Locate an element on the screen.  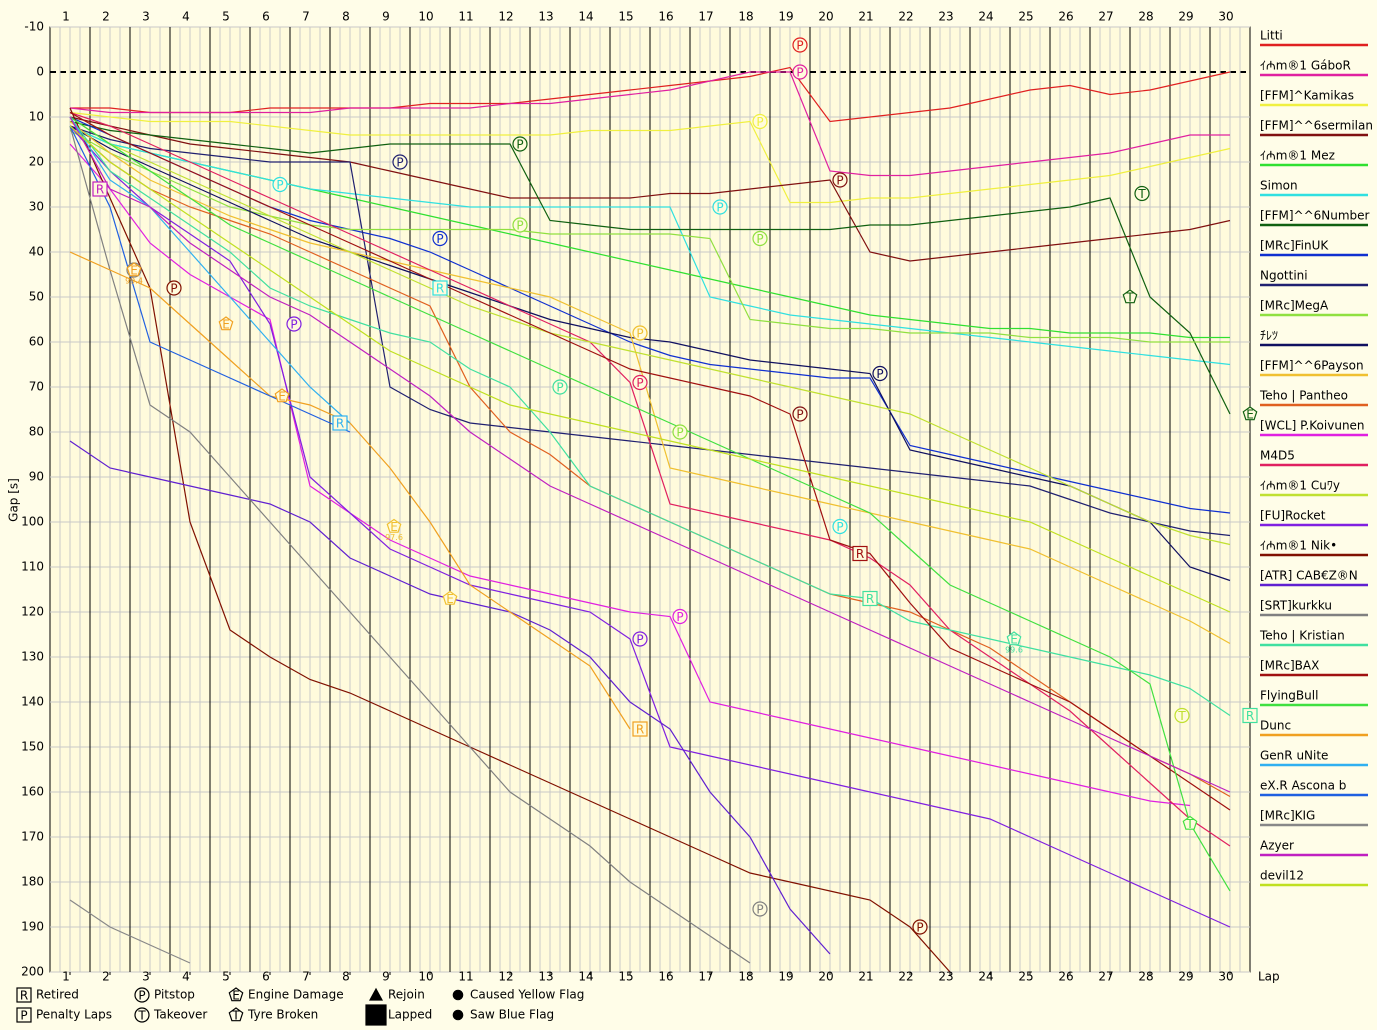
x-tick-label: 7 is located at coordinates (306, 977).